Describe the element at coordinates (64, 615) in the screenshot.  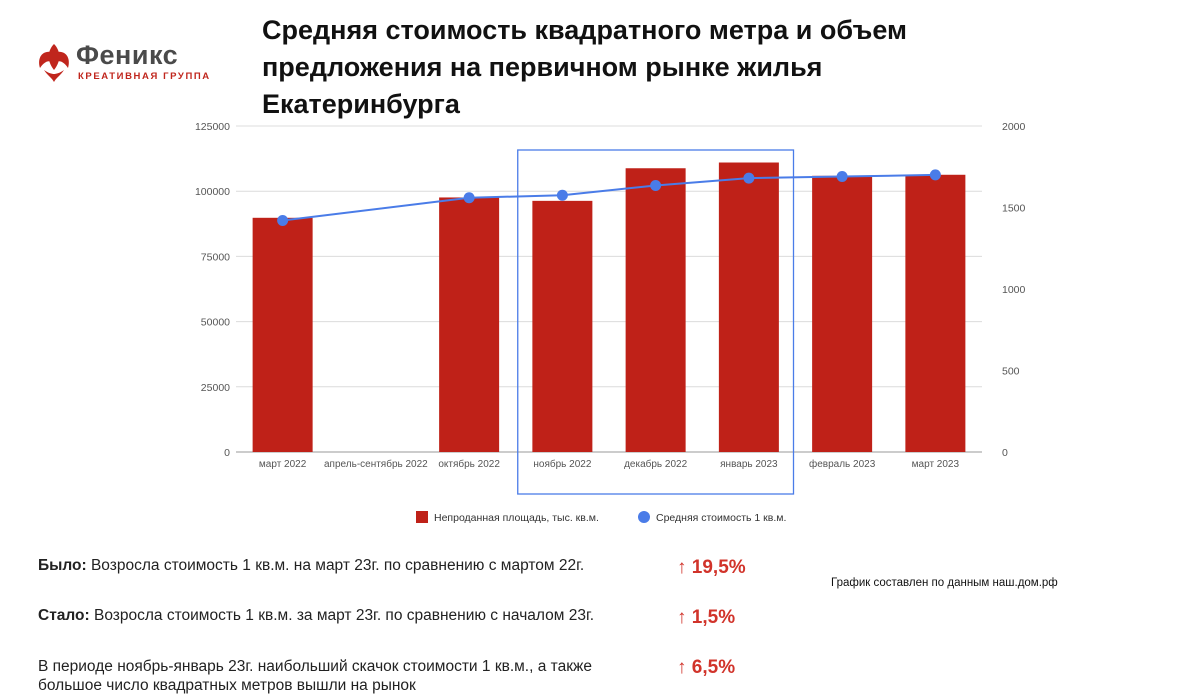
I see `statement-2-label: Стало:` at that location.